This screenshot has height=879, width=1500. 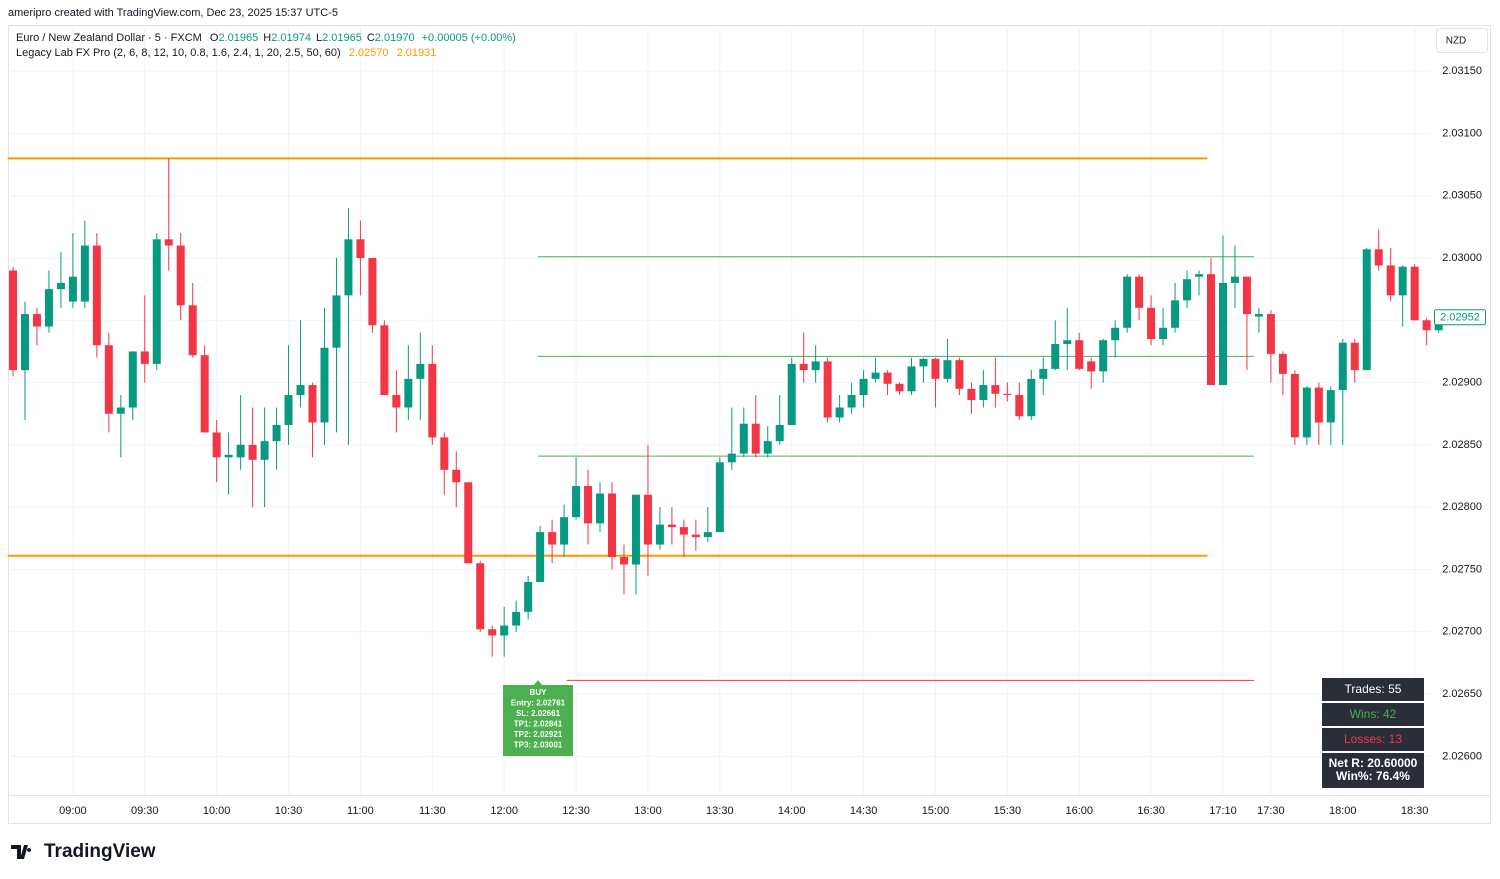 I want to click on x-tick-label: 10:30, so click(x=289, y=811).